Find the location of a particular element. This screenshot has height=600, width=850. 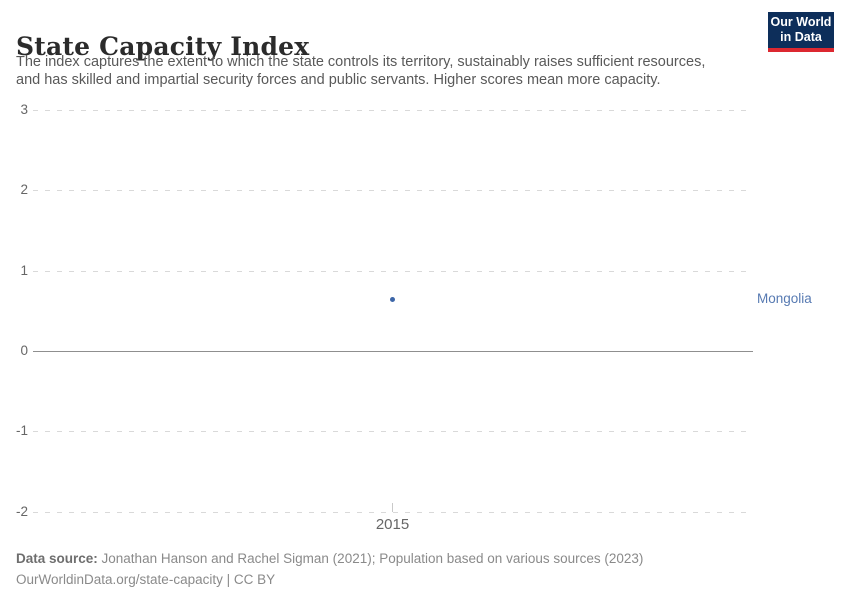

y-axis-tick-label: -1 is located at coordinates (21, 430).